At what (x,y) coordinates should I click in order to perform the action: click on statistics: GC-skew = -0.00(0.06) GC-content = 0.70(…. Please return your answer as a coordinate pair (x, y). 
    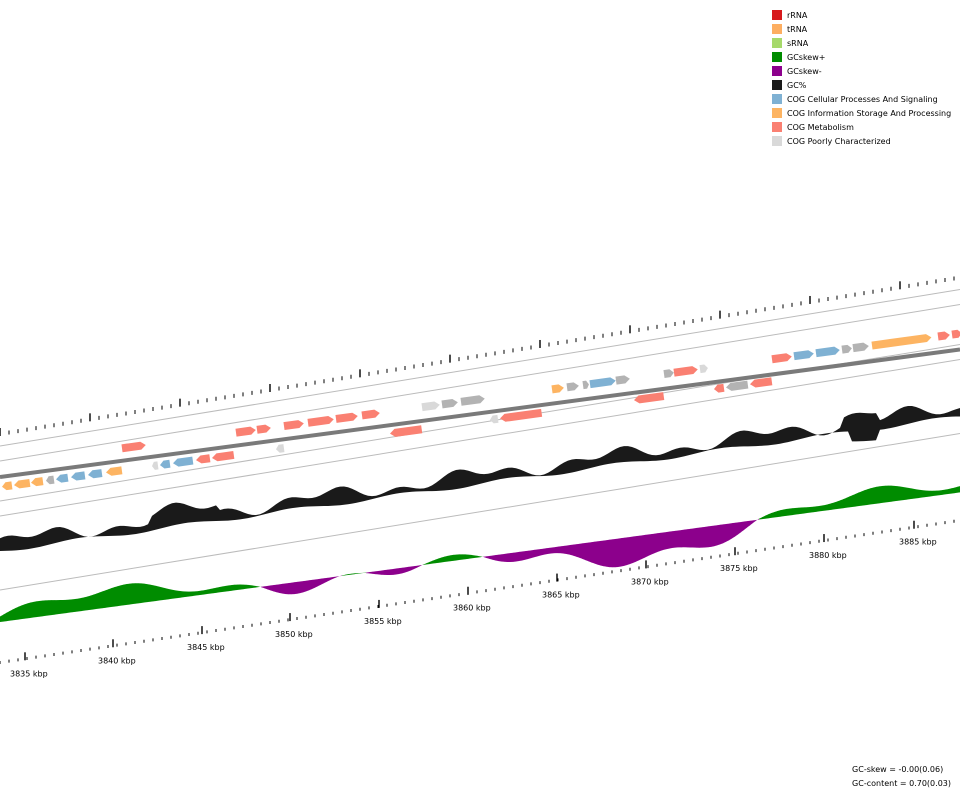
    Looking at the image, I should click on (901, 777).